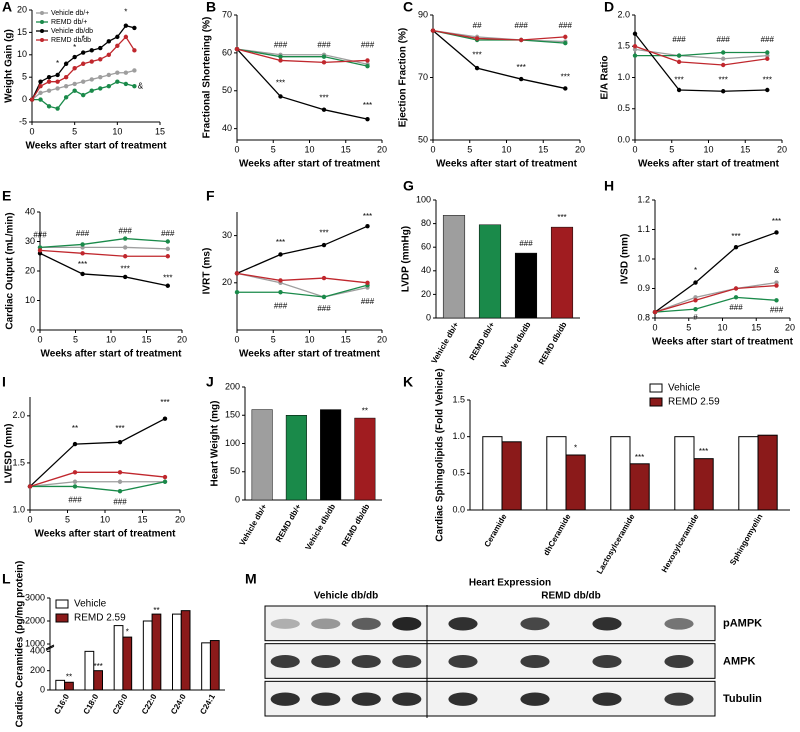 Image resolution: width=800 pixels, height=732 pixels. What do you see at coordinates (22, 54) in the screenshot?
I see `y-tick-label: 10` at bounding box center [22, 54].